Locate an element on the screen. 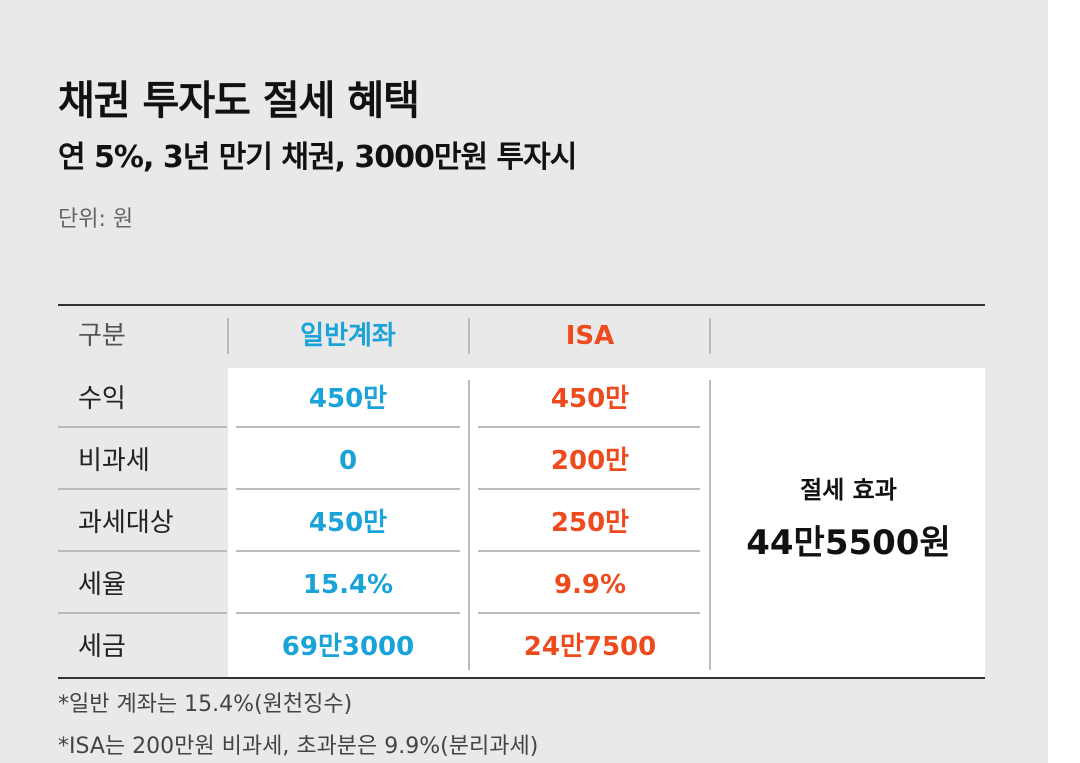 This screenshot has height=763, width=1080. cell: 250만 is located at coordinates (590, 523).